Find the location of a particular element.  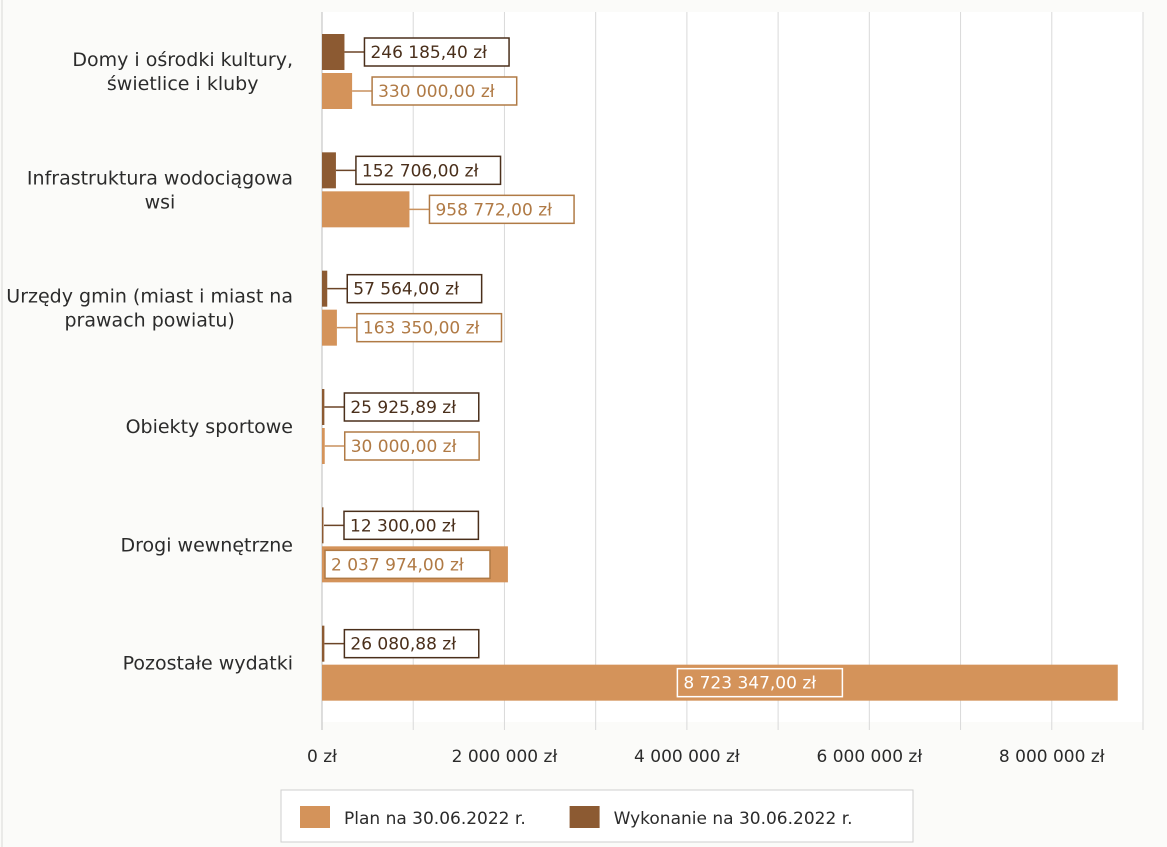

data-label-plan: 330 000,00 zł is located at coordinates (444, 91).